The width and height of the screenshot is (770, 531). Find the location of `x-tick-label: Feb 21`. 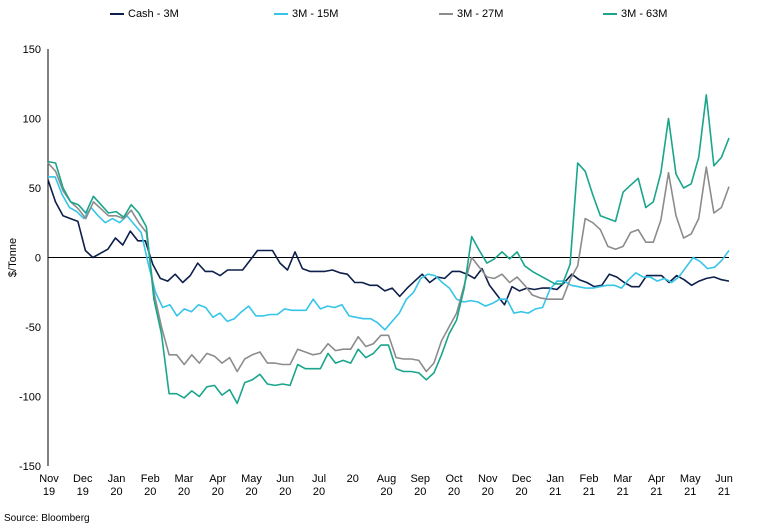

x-tick-label: Feb 21 is located at coordinates (589, 485).